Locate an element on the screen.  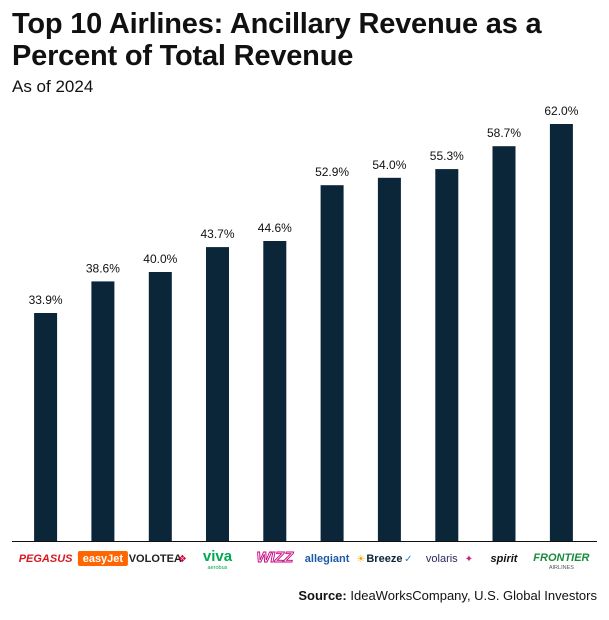
tick-logo-5: allegiant ☀ is located at coordinates (335, 559).